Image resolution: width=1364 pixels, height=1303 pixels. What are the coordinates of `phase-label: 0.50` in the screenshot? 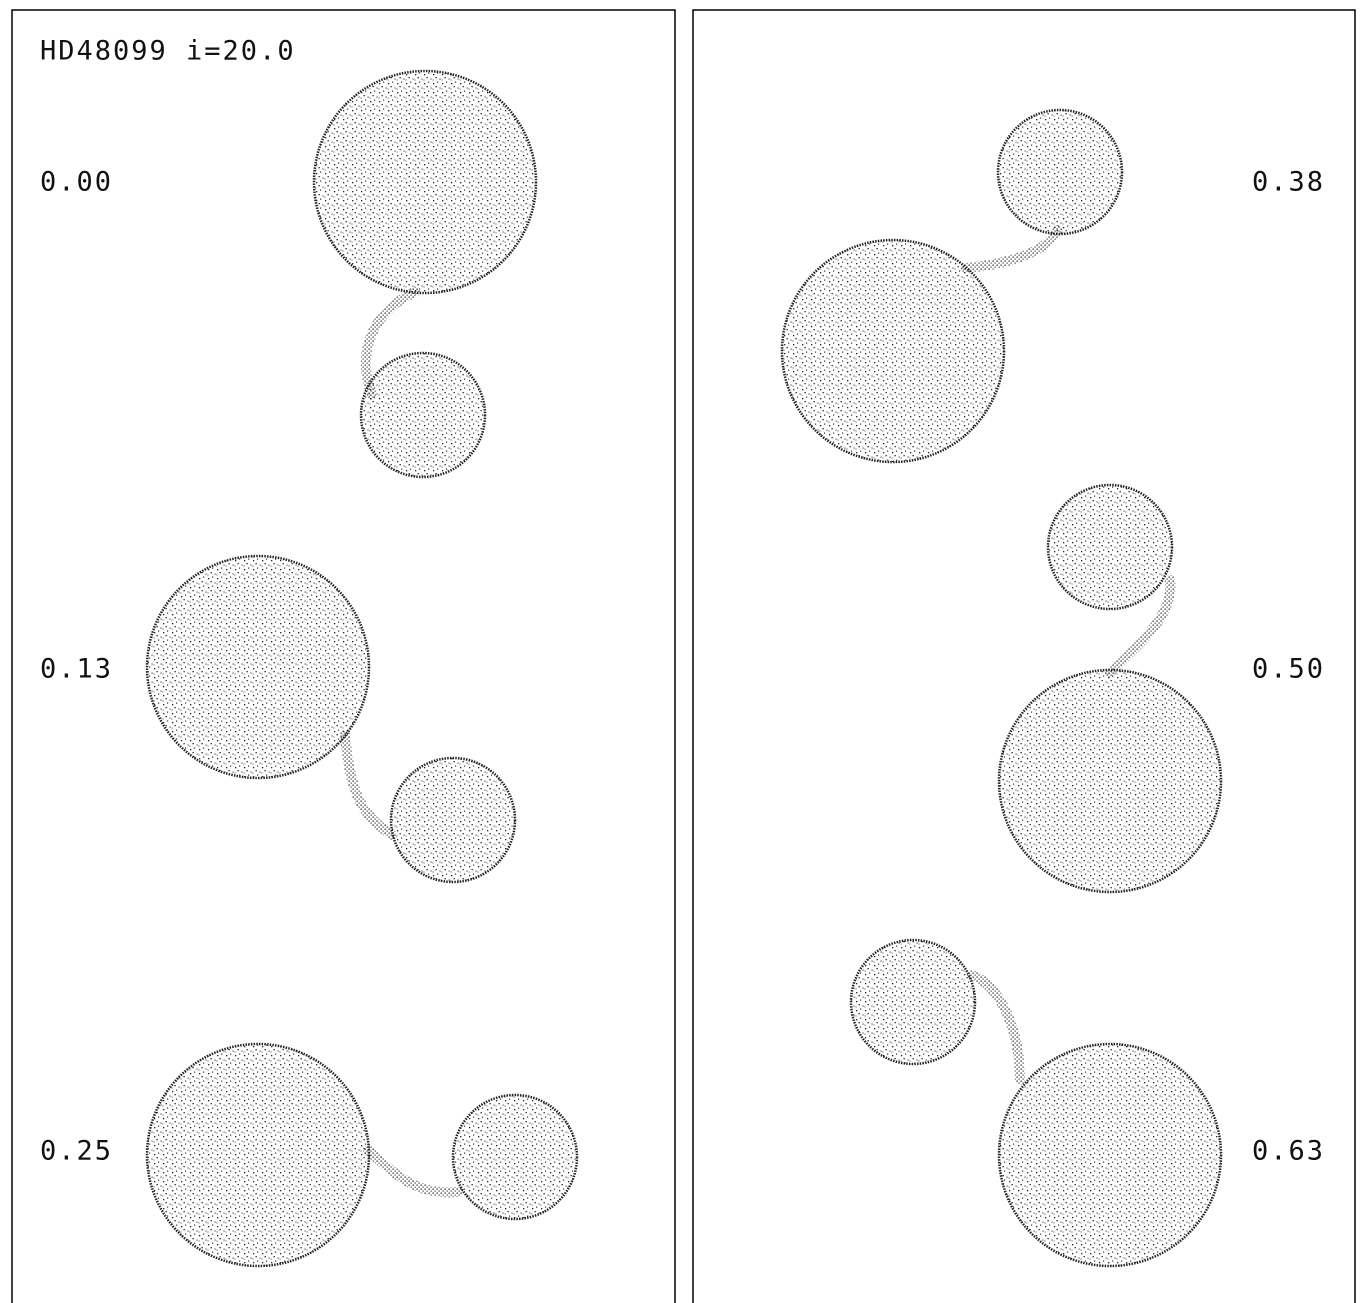 It's located at (1288, 669).